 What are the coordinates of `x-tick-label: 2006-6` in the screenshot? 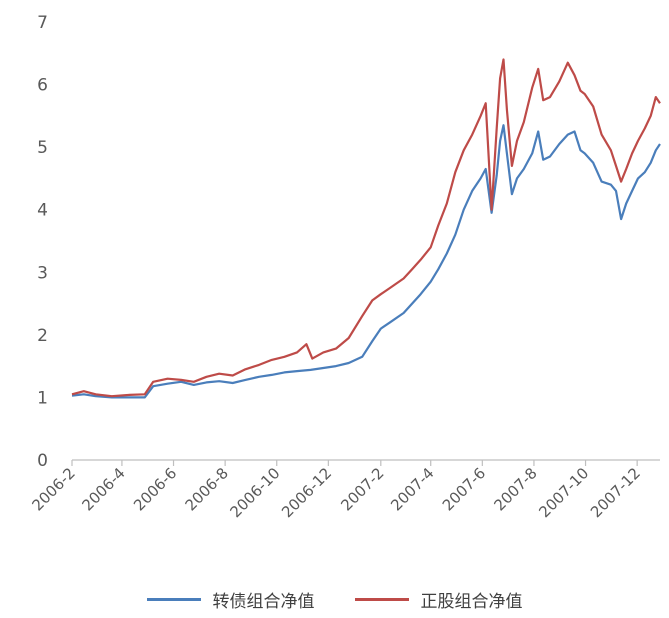 It's located at (155, 489).